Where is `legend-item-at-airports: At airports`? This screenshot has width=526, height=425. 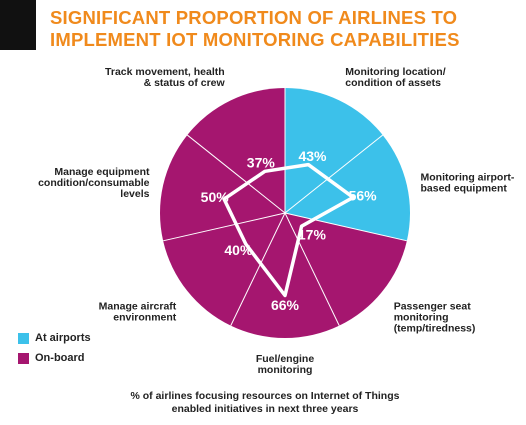
legend-item-at-airports: At airports is located at coordinates (54, 338).